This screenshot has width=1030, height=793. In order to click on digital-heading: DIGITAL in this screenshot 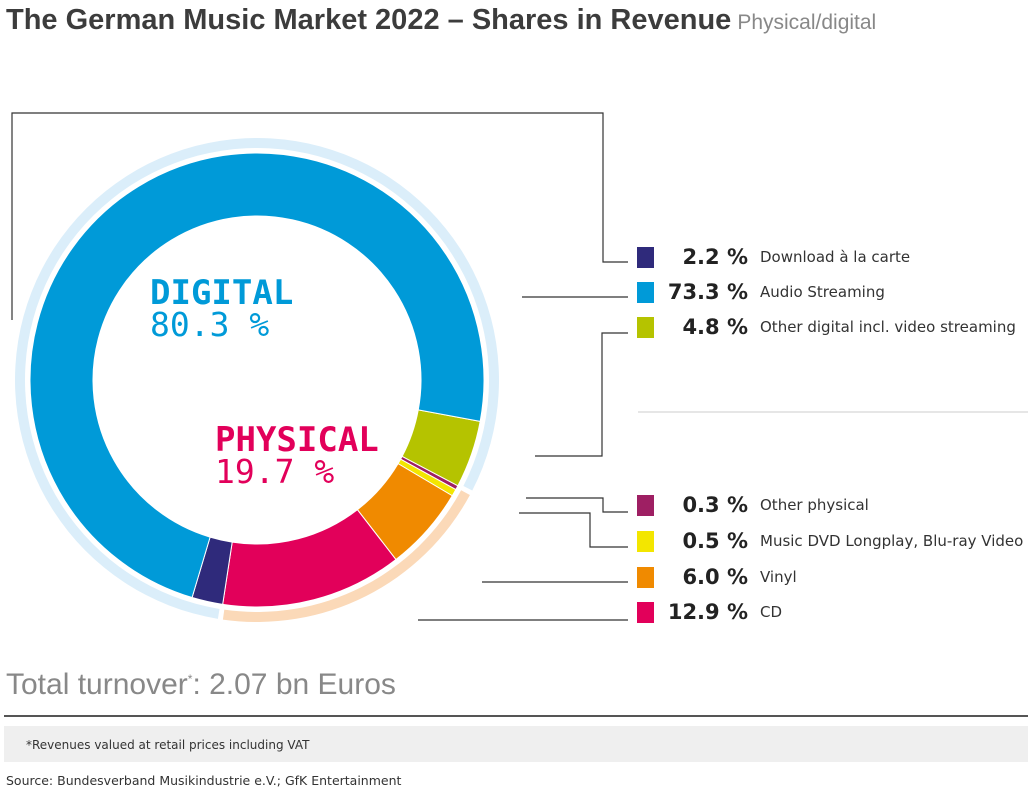, I will do `click(222, 293)`.